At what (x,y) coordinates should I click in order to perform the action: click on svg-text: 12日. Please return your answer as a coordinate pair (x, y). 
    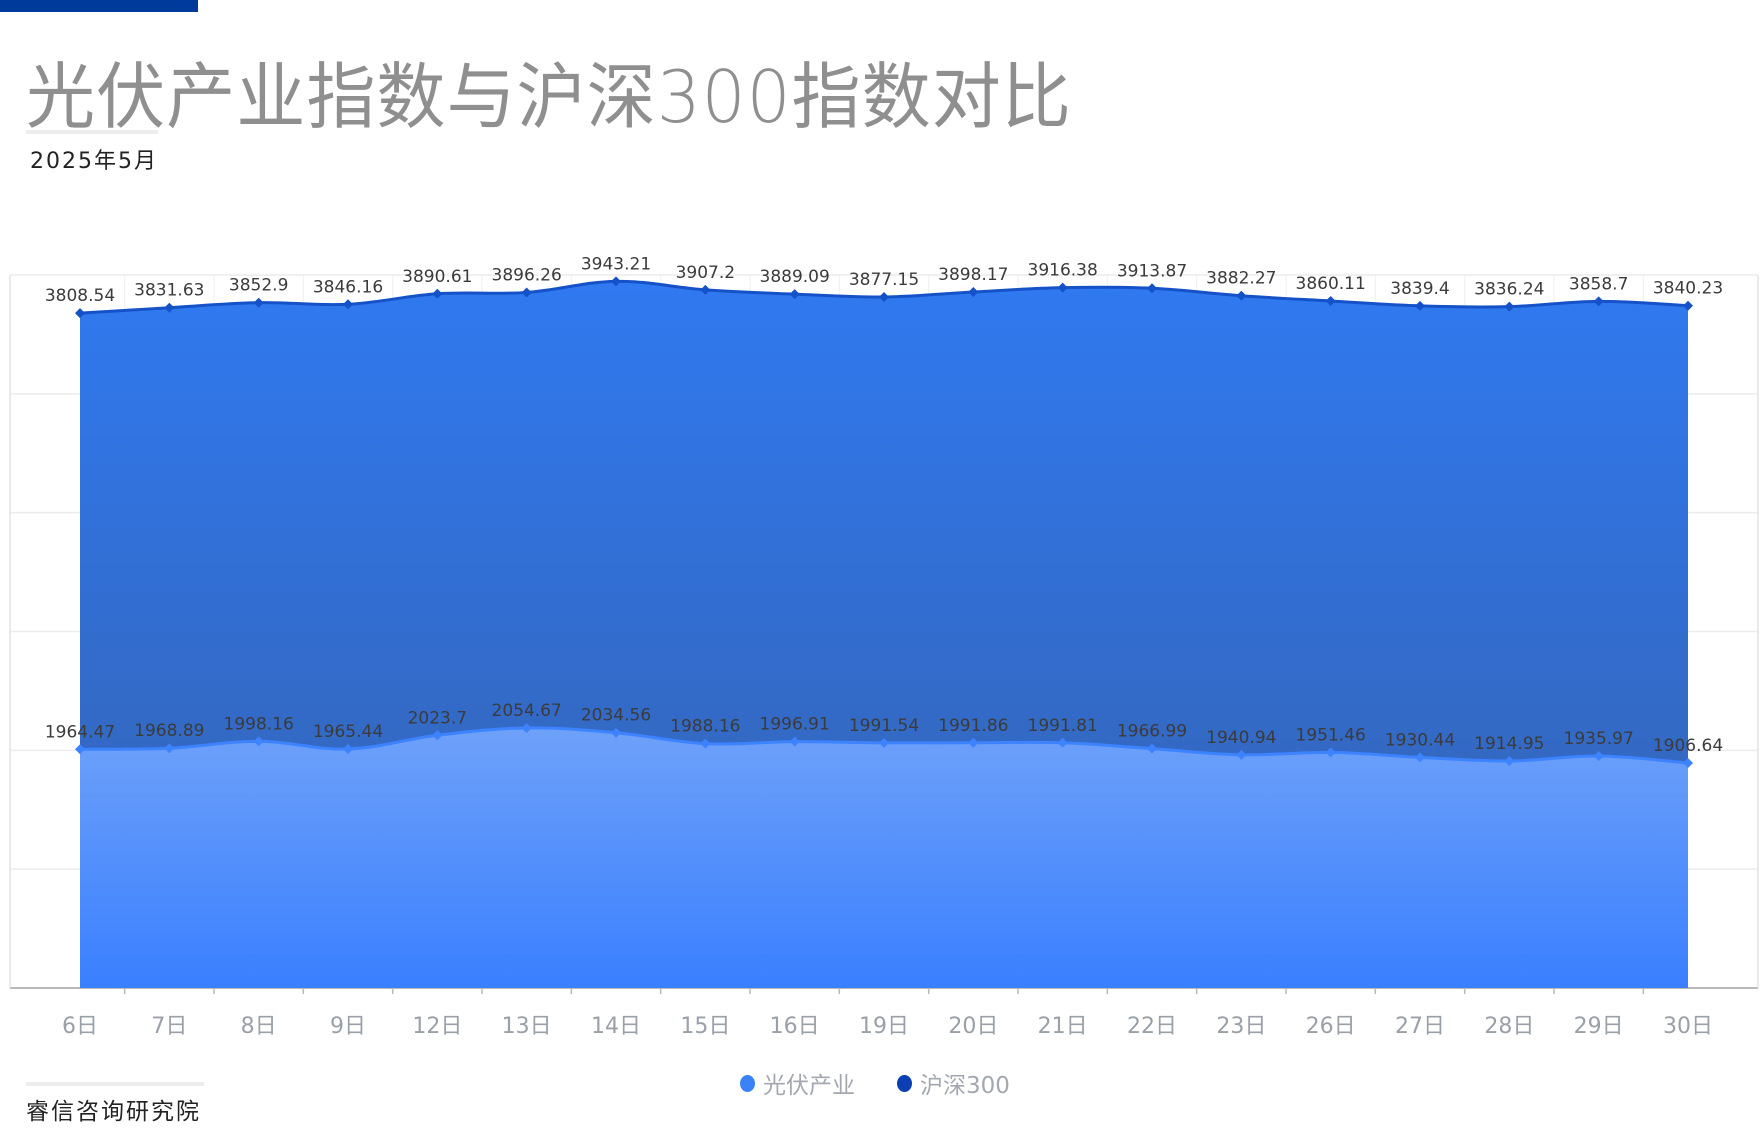
    Looking at the image, I should click on (437, 1026).